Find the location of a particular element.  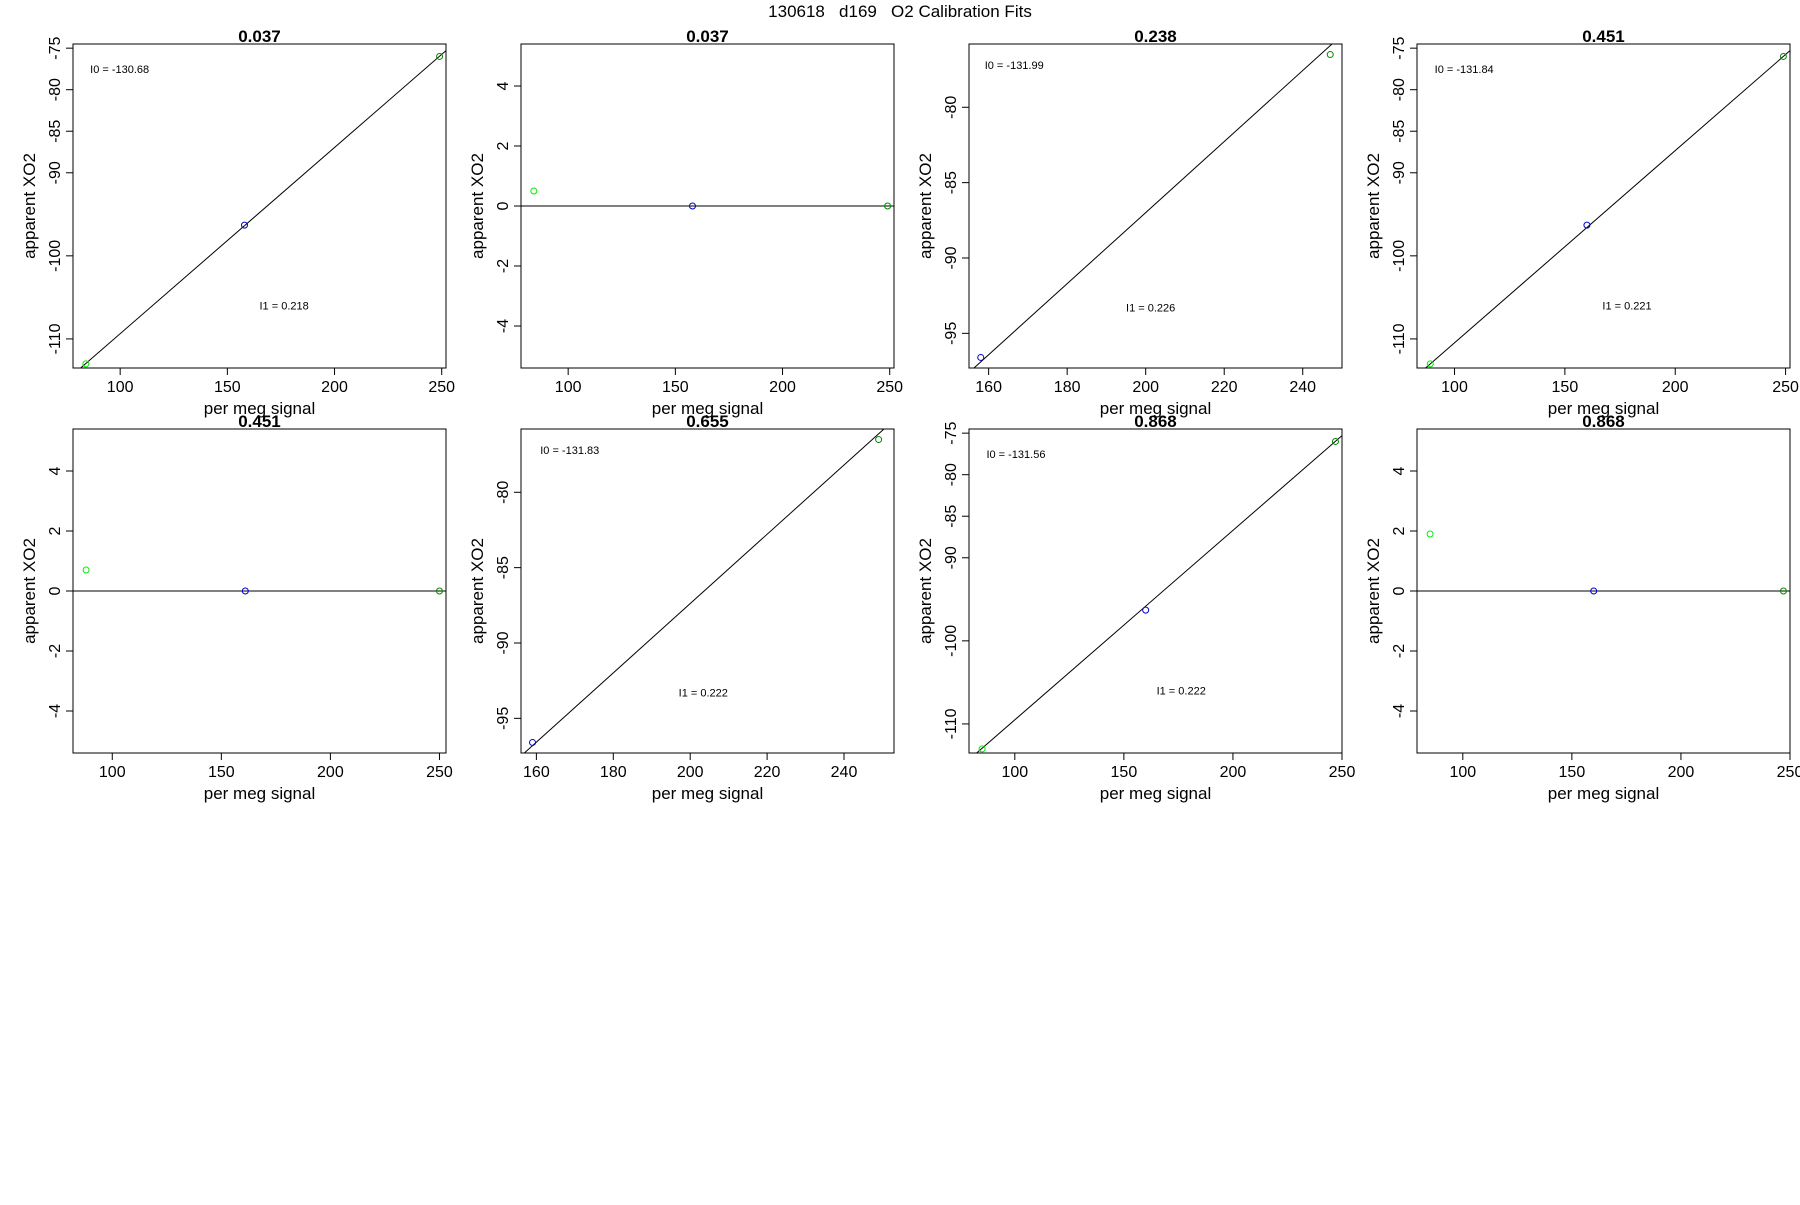

x-tick-label: 180 is located at coordinates (613, 772).